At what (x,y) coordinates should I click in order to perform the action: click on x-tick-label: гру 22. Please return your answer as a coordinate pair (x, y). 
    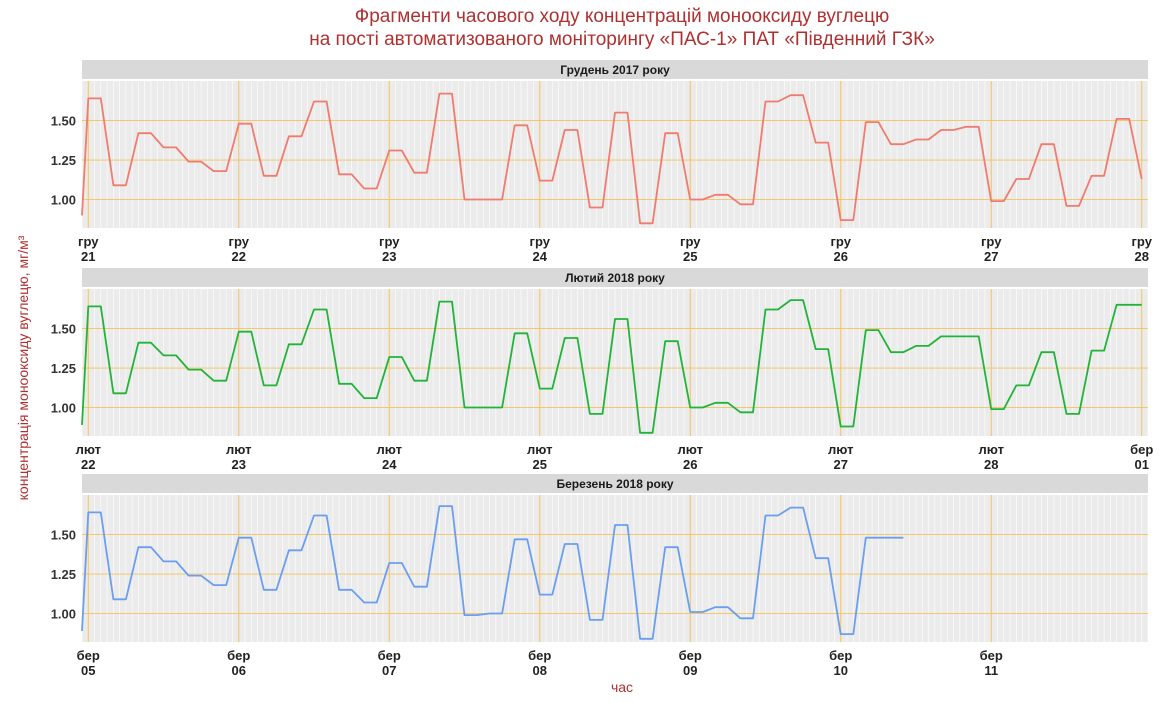
    Looking at the image, I should click on (239, 249).